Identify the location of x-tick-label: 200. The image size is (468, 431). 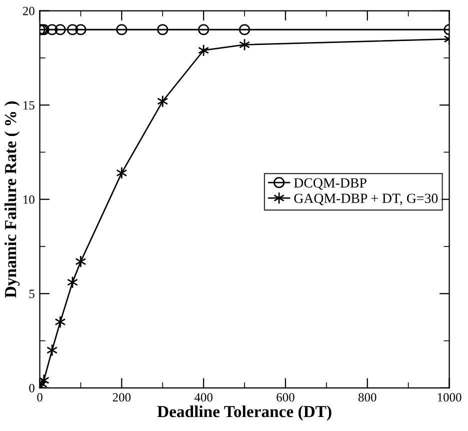
(121, 397).